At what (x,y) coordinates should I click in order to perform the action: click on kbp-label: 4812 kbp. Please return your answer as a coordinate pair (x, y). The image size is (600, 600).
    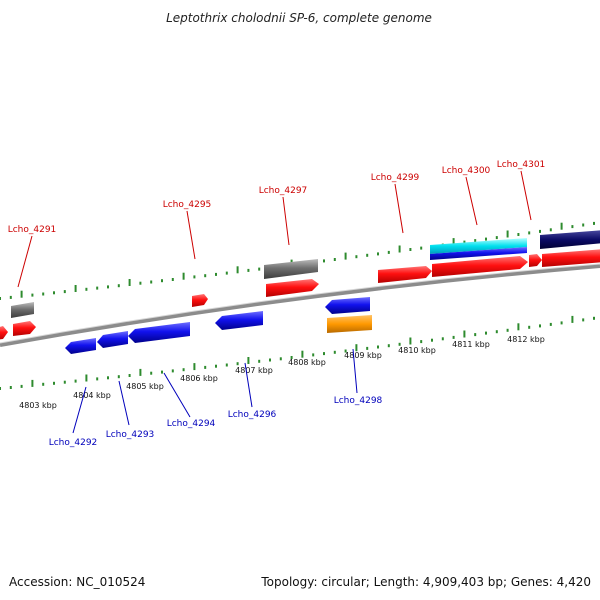
    Looking at the image, I should click on (526, 339).